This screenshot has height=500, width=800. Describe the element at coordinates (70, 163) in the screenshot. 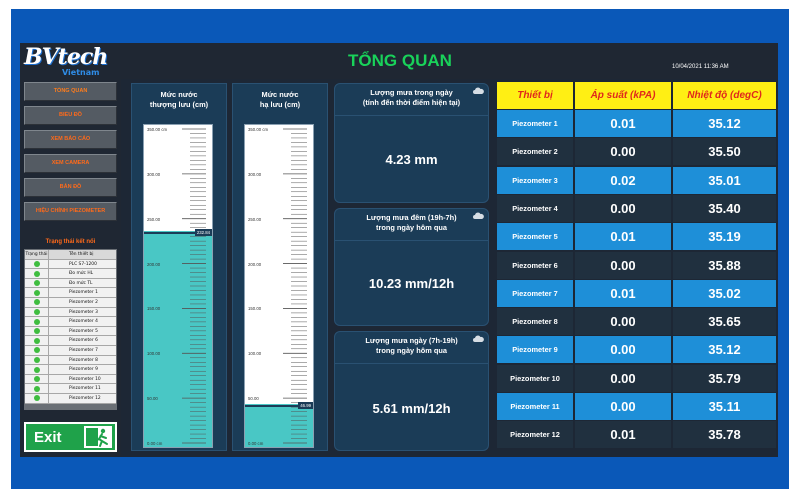

I see `nav-camera-button: XEM CAMERA` at that location.